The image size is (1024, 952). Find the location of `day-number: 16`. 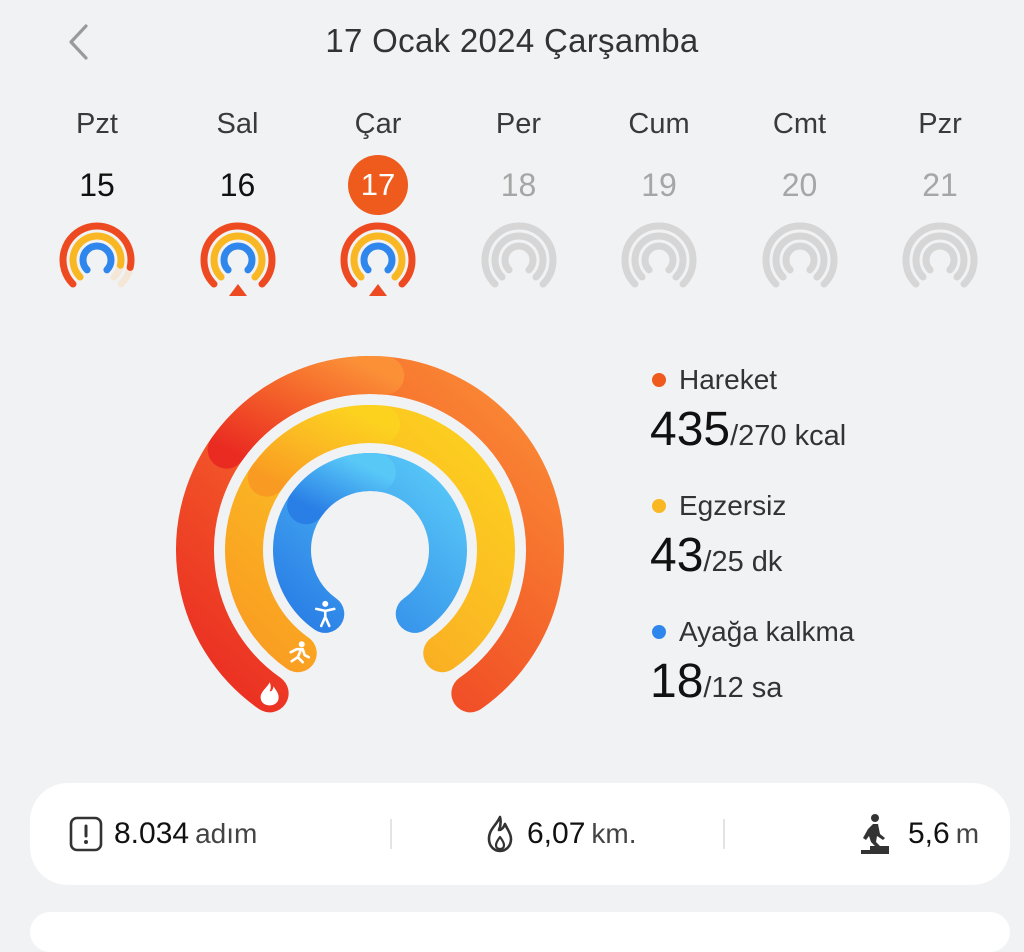

day-number: 16 is located at coordinates (237, 185).